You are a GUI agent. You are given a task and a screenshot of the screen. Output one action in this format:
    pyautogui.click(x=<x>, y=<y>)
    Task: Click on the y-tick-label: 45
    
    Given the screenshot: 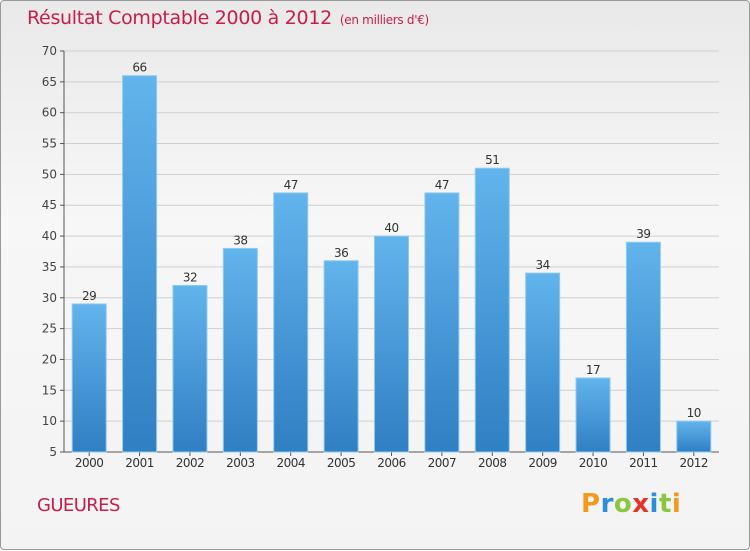 What is the action you would take?
    pyautogui.click(x=49, y=205)
    